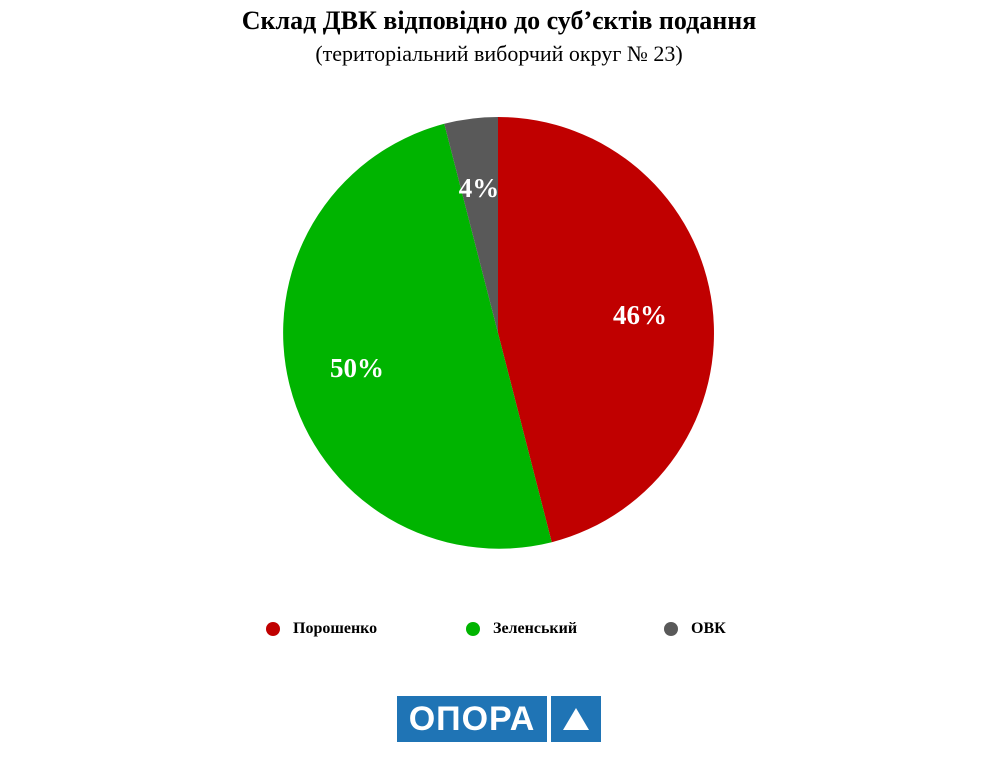 The width and height of the screenshot is (998, 763). Describe the element at coordinates (335, 628) in the screenshot. I see `legend-label: Порошенко` at that location.